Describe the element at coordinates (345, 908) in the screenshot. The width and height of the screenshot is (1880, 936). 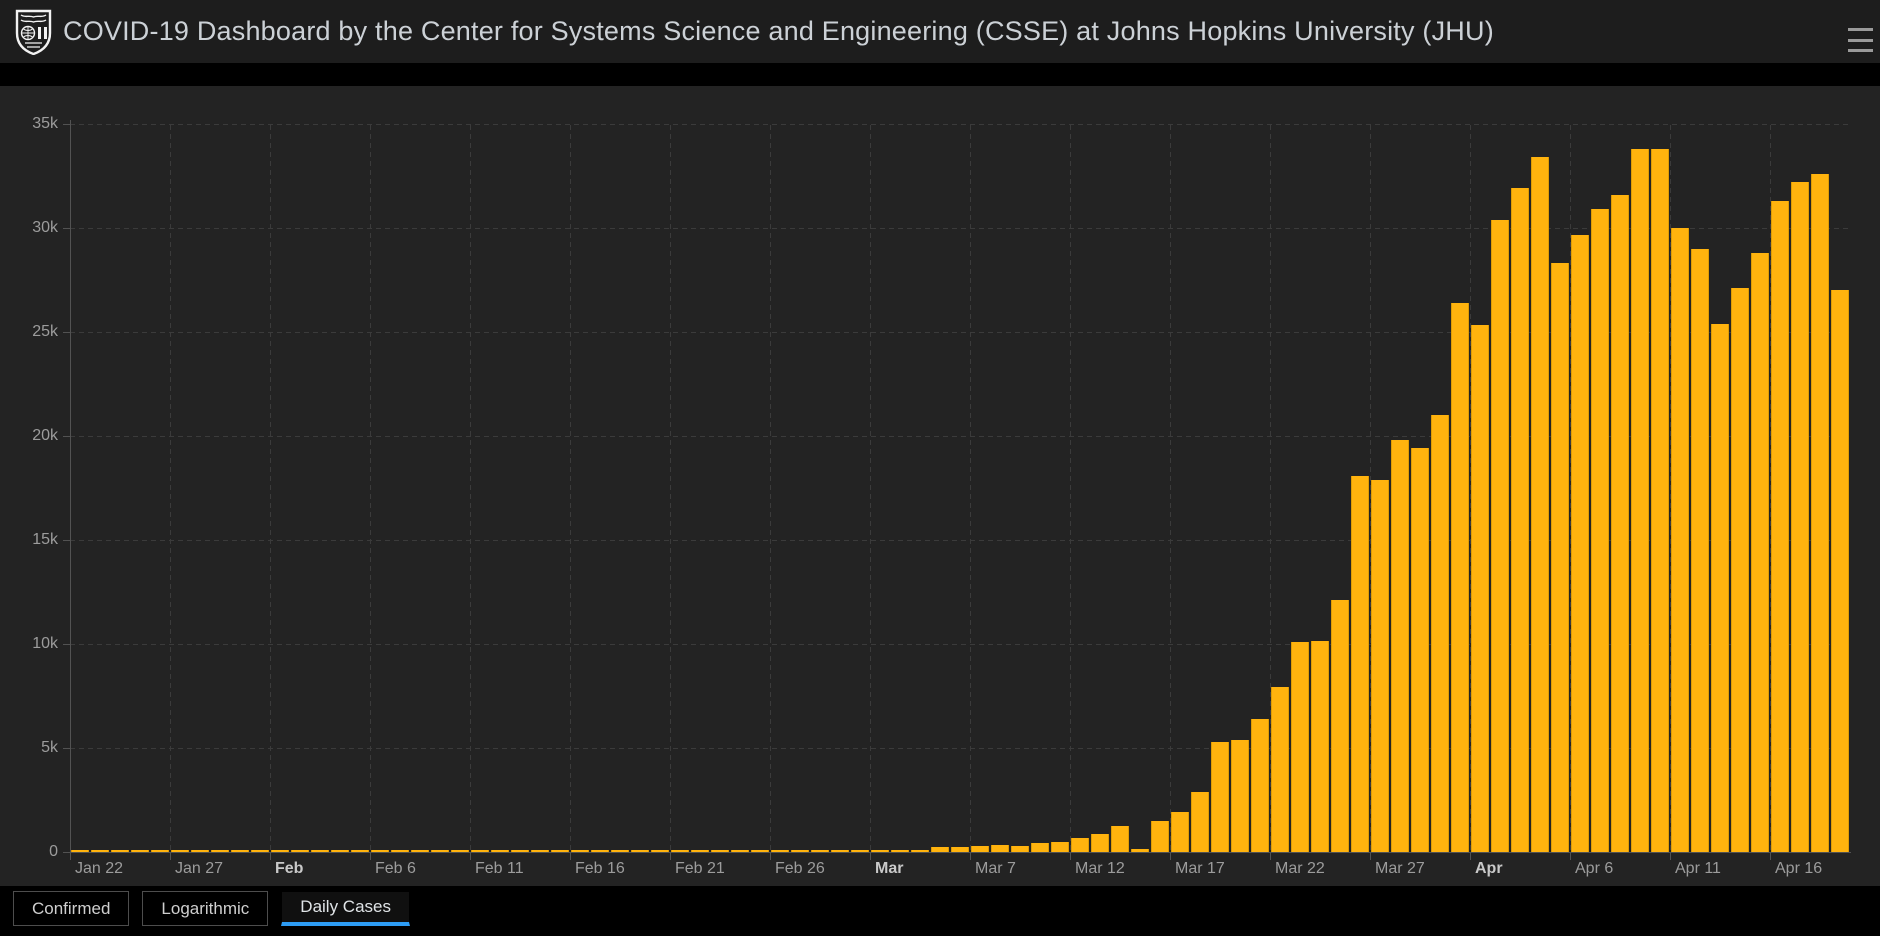
I see `tab-daily-cases: Daily Cases` at that location.